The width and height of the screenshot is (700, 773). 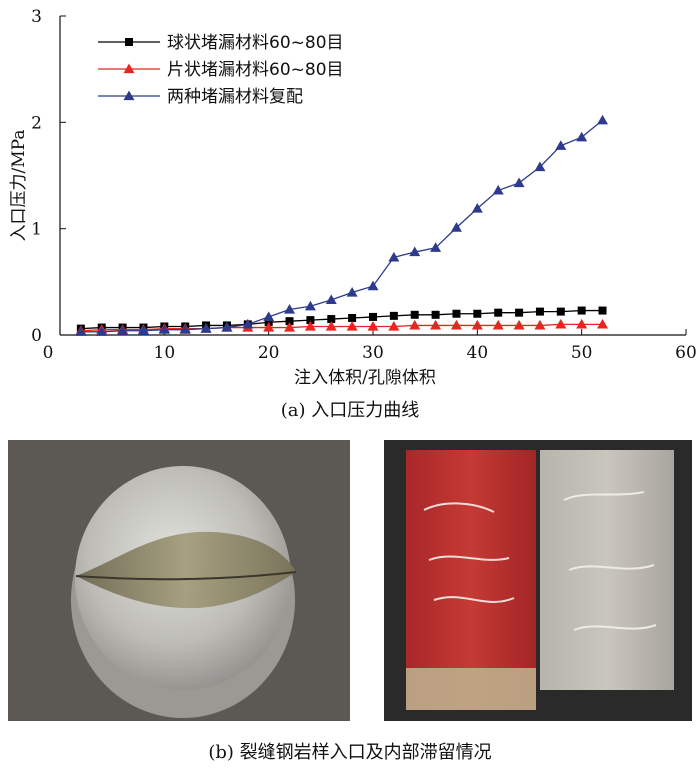 I want to click on x-tick-label: 40, so click(x=478, y=353).